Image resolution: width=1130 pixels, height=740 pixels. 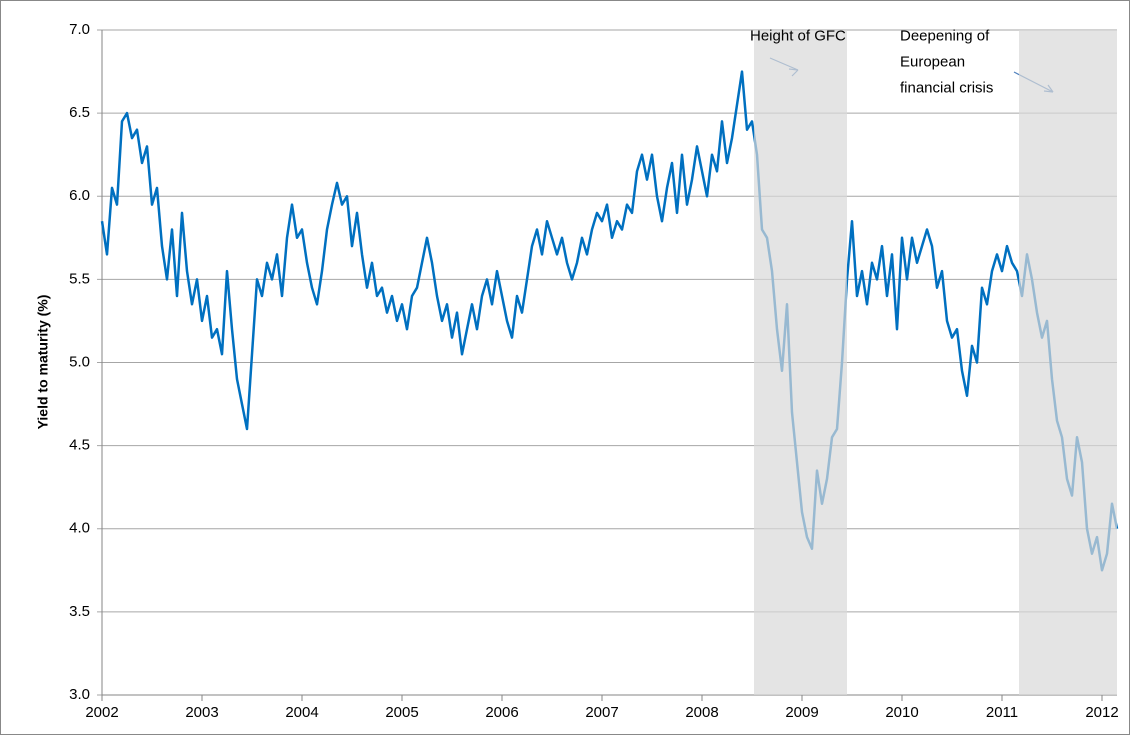 I want to click on y-tick-label: 4.0, so click(x=79, y=528).